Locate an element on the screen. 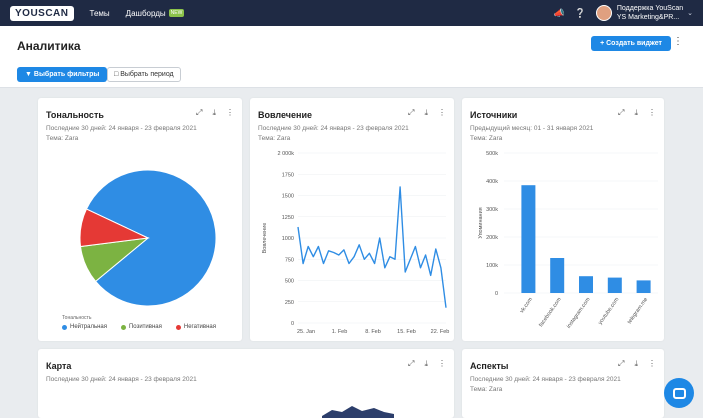 Image resolution: width=703 pixels, height=418 pixels. y-tick-label: 250 is located at coordinates (289, 303).